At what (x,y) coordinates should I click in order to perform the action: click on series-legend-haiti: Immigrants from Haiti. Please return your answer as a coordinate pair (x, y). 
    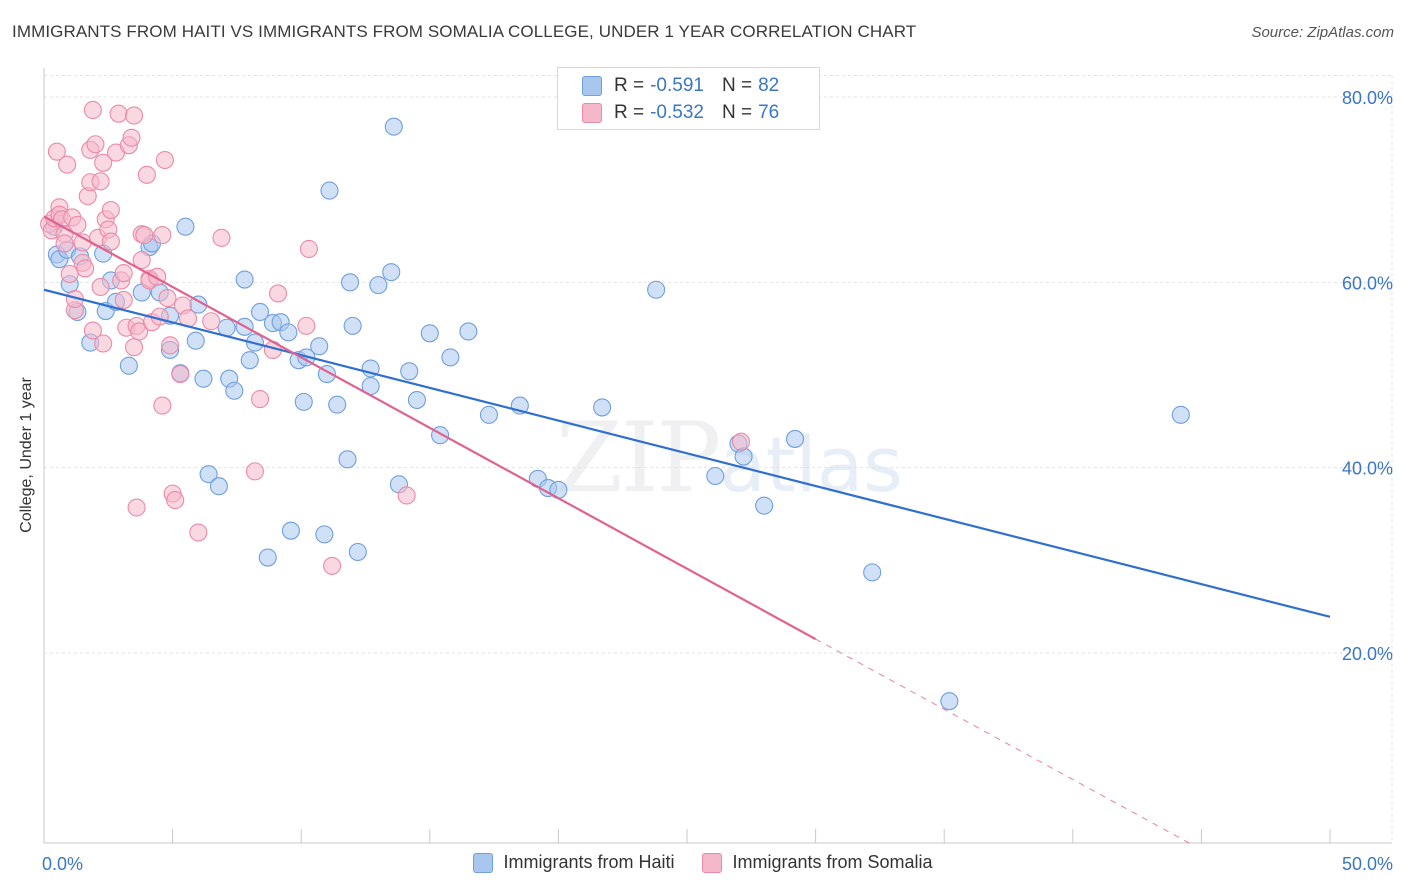
    Looking at the image, I should click on (573, 862).